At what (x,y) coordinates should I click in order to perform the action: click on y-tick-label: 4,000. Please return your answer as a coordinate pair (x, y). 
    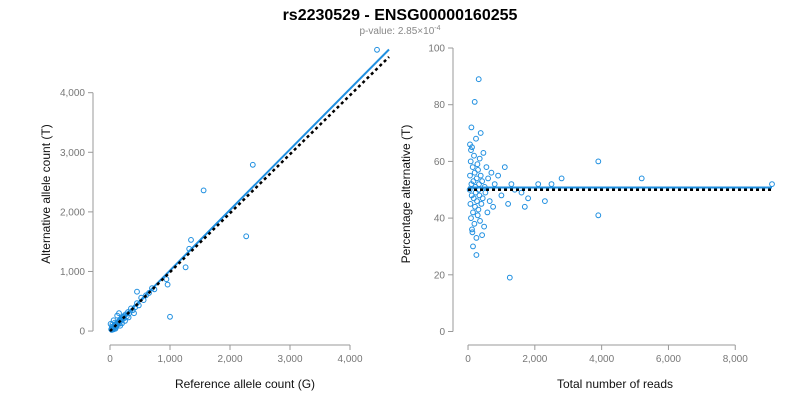
    Looking at the image, I should click on (72, 93).